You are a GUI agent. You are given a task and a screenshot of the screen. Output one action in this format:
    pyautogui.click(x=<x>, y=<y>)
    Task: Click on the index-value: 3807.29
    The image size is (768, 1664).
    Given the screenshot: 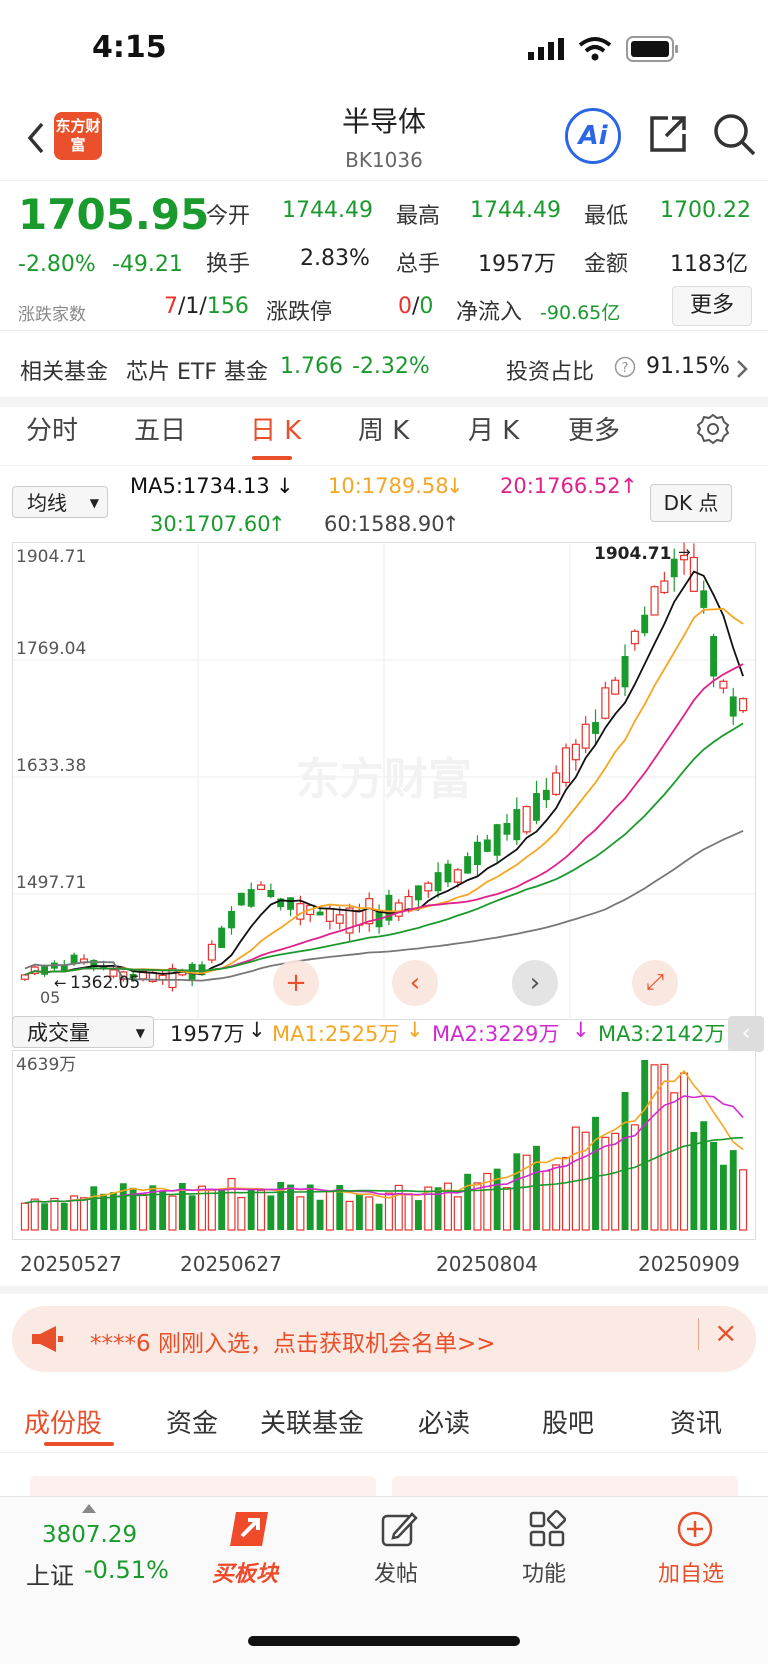 What is the action you would take?
    pyautogui.click(x=90, y=1535)
    